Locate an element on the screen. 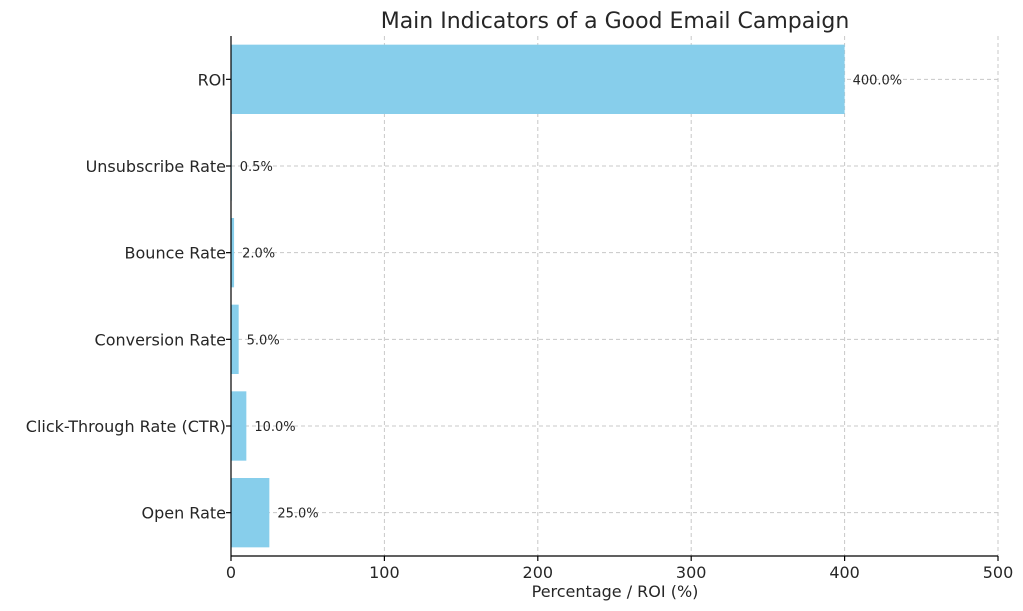 This screenshot has width=1023, height=611. y-tick-label: Open Rate is located at coordinates (183, 513).